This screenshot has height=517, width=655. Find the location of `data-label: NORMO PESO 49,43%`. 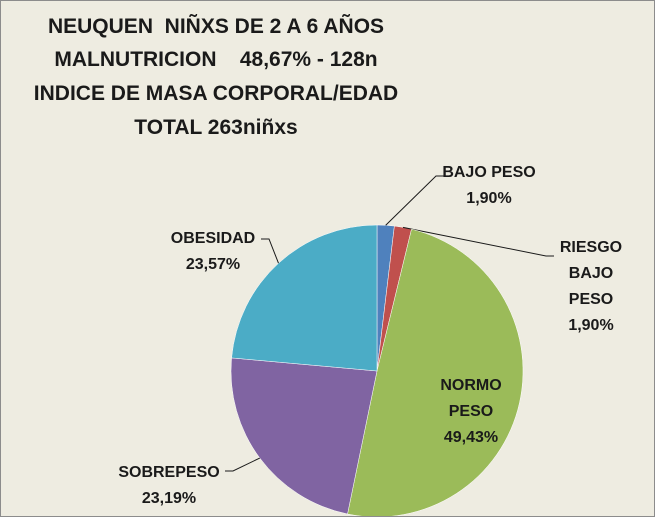

data-label: NORMO PESO 49,43% is located at coordinates (470, 412).